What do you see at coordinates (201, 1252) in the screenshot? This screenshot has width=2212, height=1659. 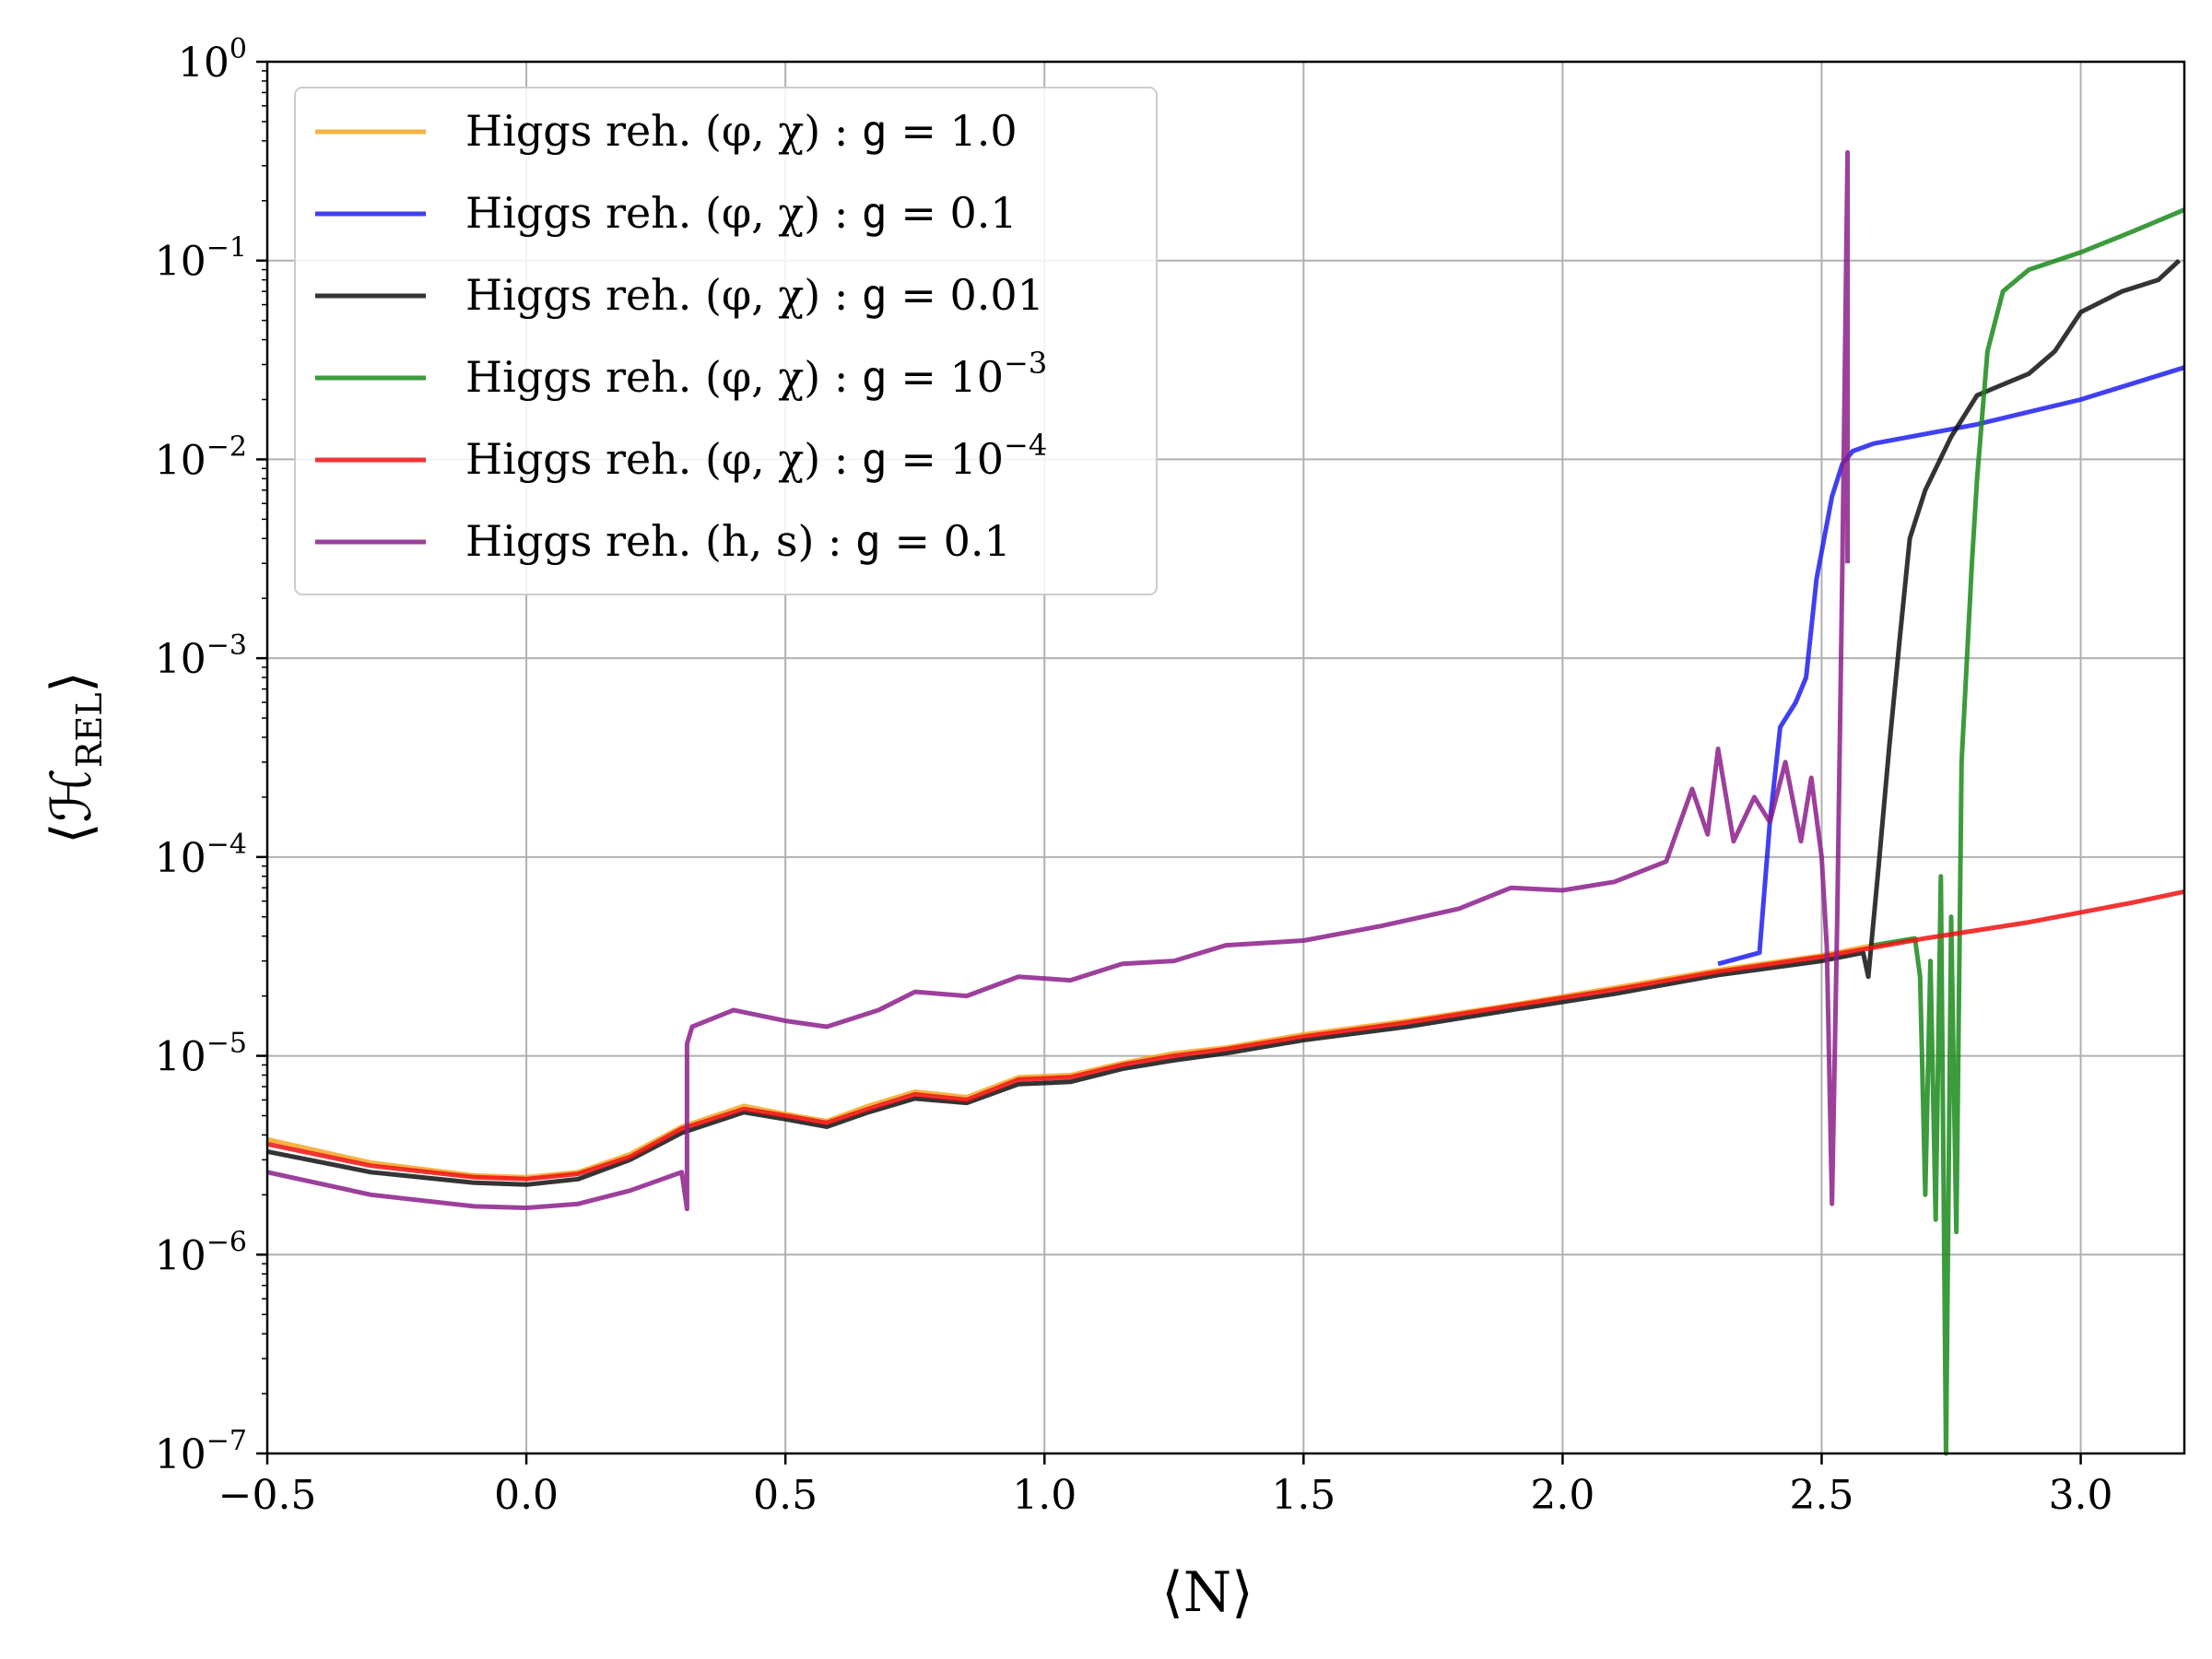 I see `y-tick-label: 10⁻⁶` at bounding box center [201, 1252].